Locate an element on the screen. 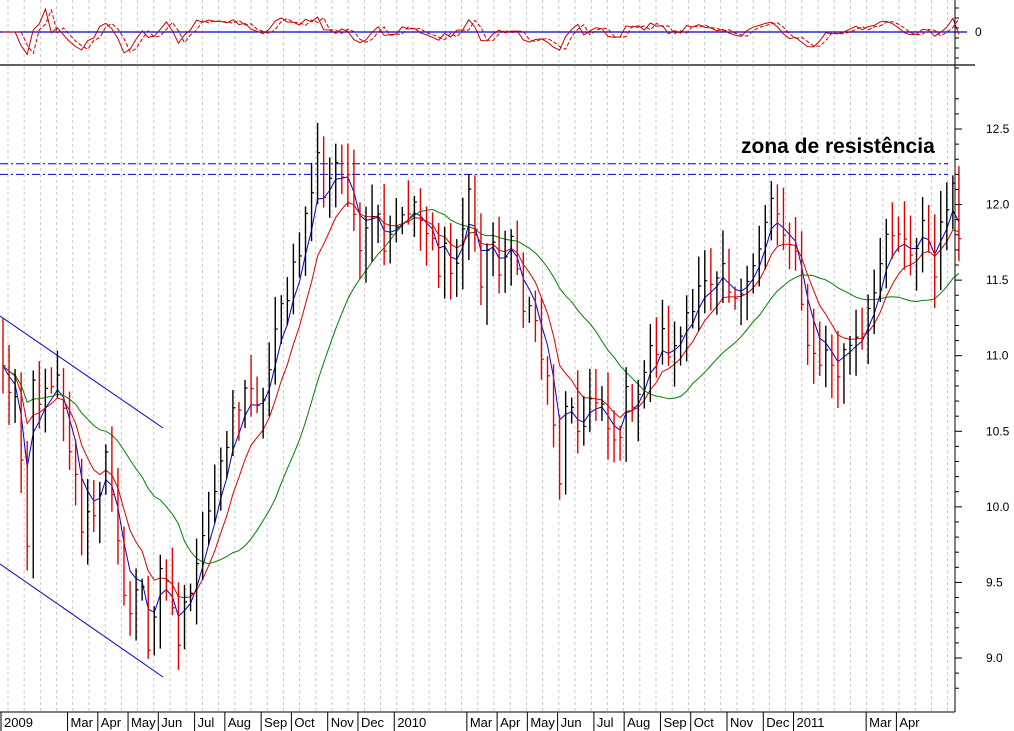 Image resolution: width=1014 pixels, height=731 pixels. price-tick-label: 9.0 is located at coordinates (994, 658).